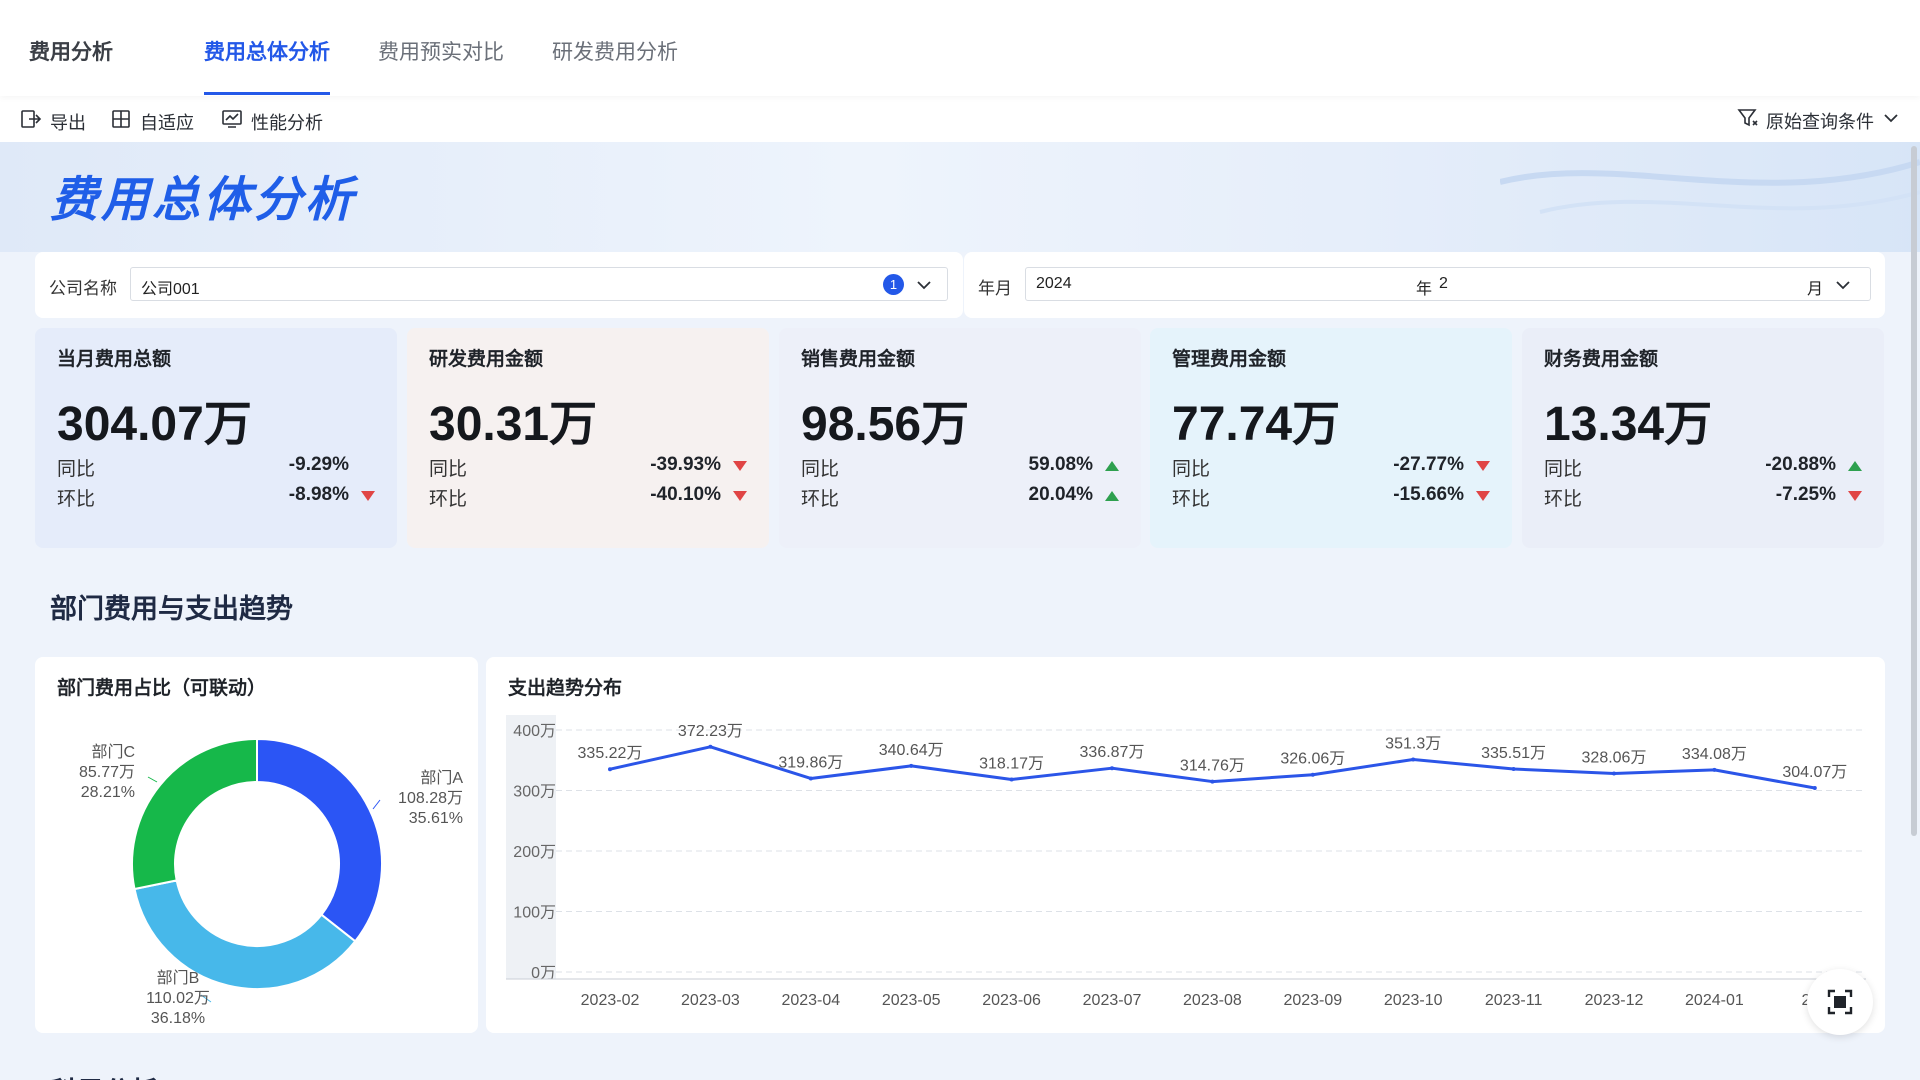 The width and height of the screenshot is (1920, 1080). I want to click on section-title-subject: 科目分析, so click(104, 1075).